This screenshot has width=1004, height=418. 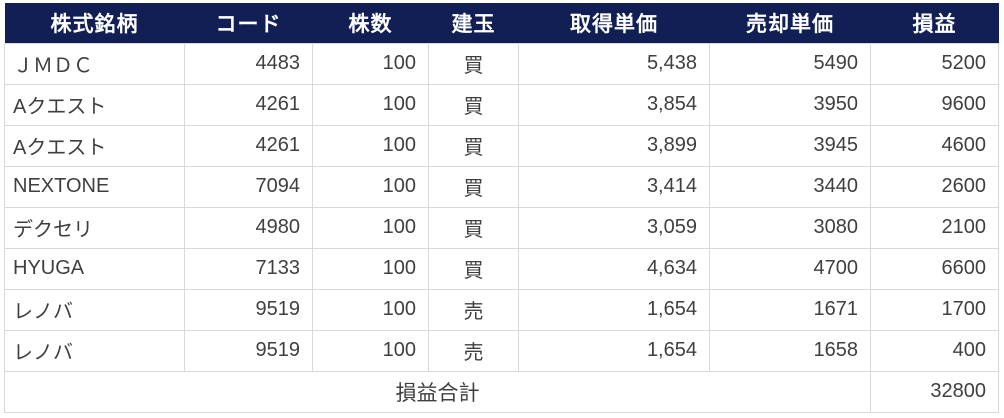 What do you see at coordinates (934, 391) in the screenshot?
I see `total-pnl-value: 32800` at bounding box center [934, 391].